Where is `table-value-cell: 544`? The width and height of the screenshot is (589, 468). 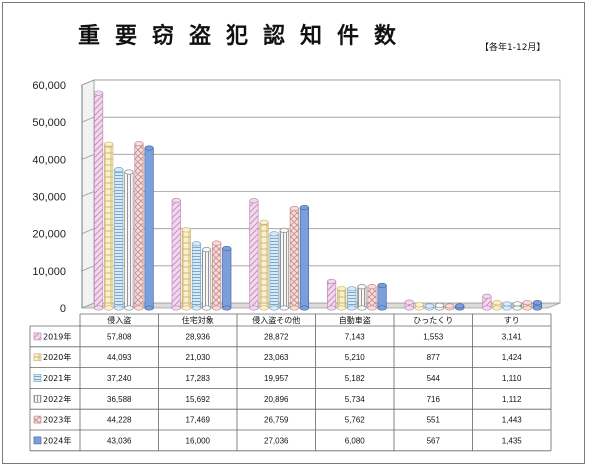 table-value-cell: 544 is located at coordinates (434, 378).